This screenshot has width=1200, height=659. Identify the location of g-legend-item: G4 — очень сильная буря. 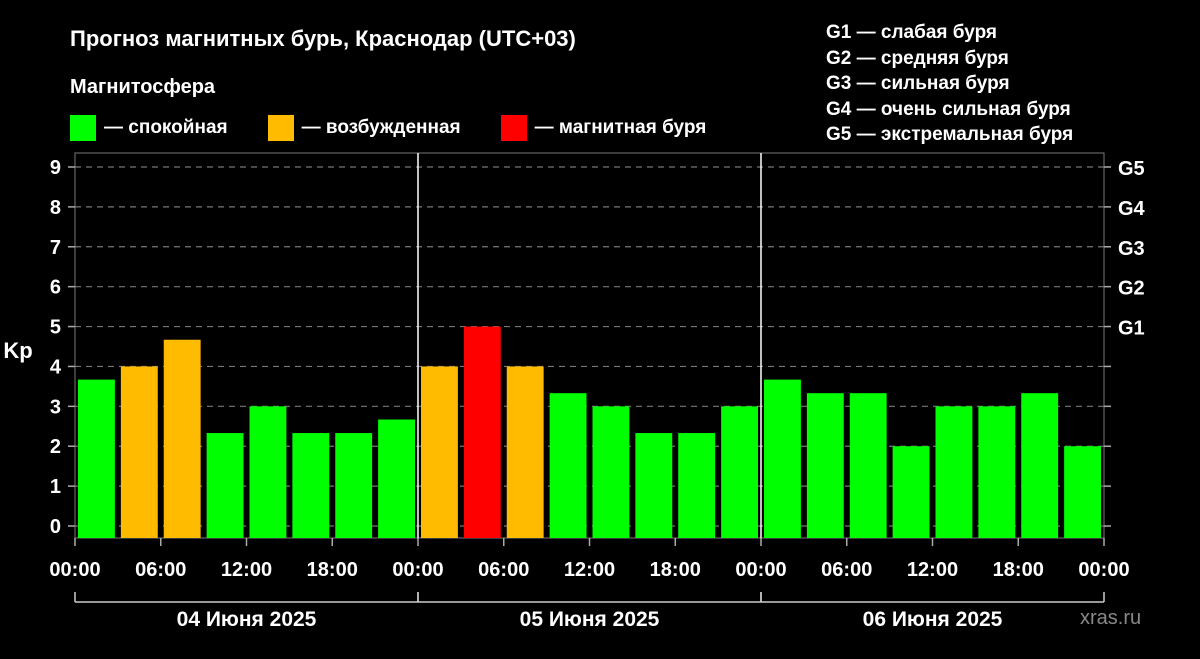
(948, 109).